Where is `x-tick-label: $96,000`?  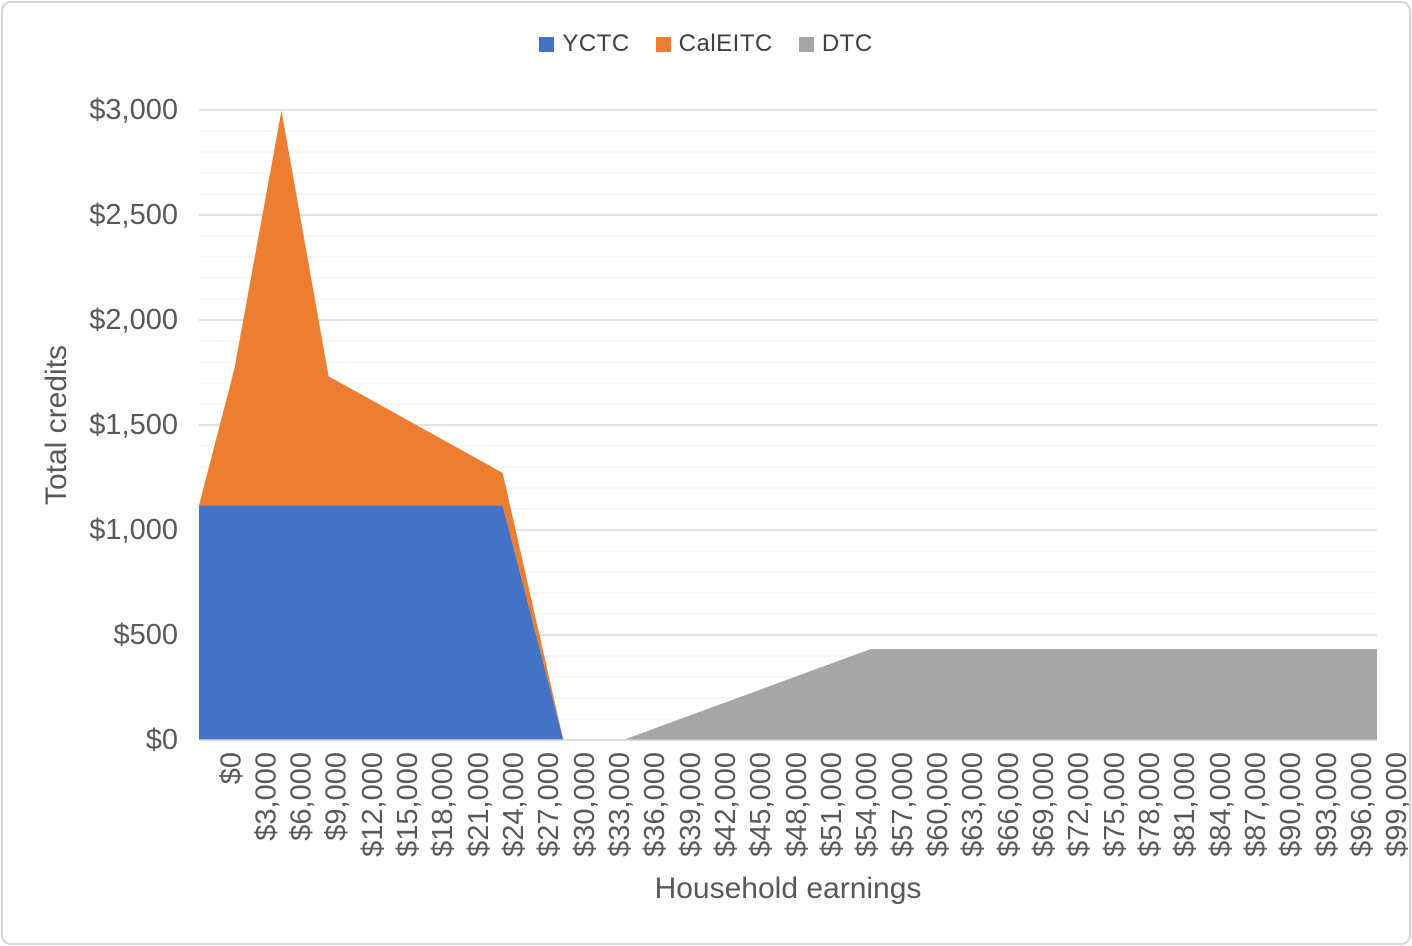
x-tick-label: $96,000 is located at coordinates (1361, 804).